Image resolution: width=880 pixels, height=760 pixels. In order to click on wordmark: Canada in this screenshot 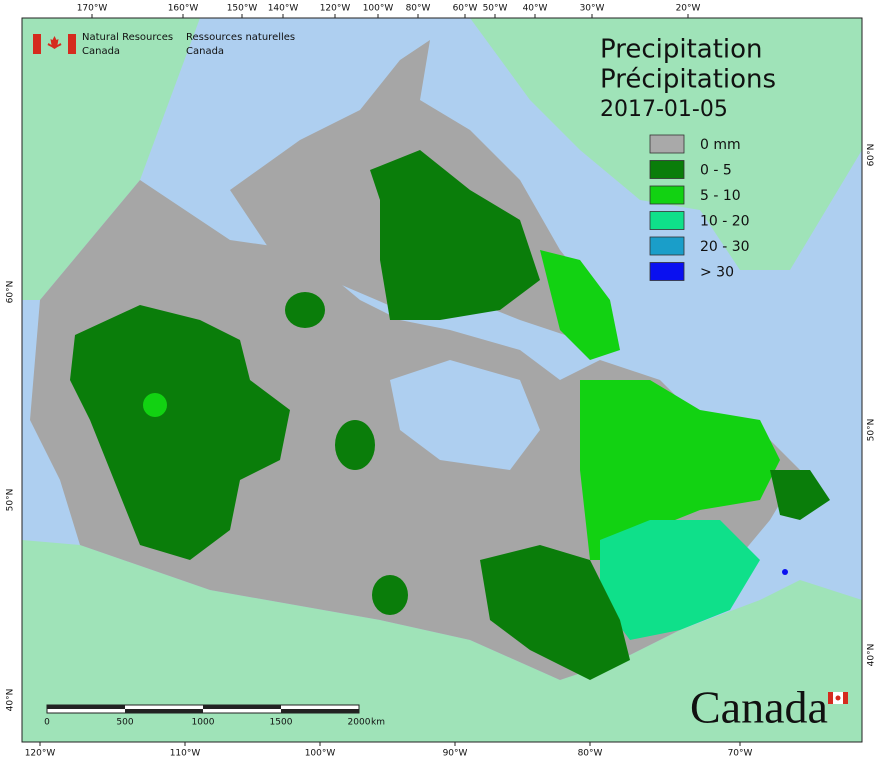, I will do `click(759, 707)`.